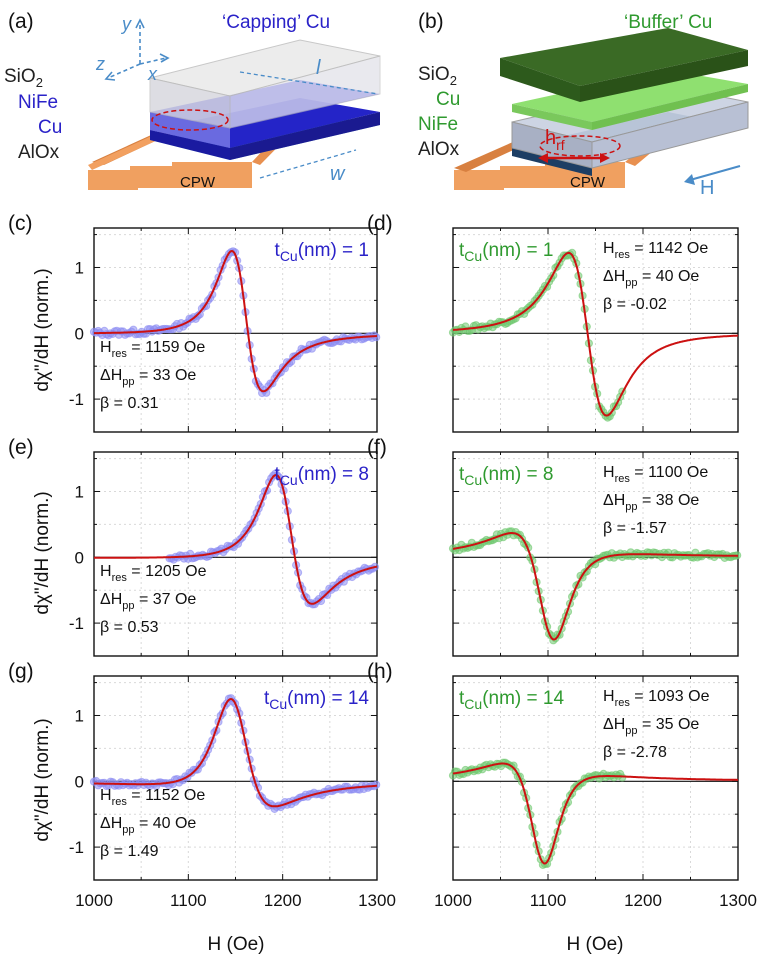 This screenshot has height=963, width=764. I want to click on fit-param-value: = 33 Oe, so click(166, 375).